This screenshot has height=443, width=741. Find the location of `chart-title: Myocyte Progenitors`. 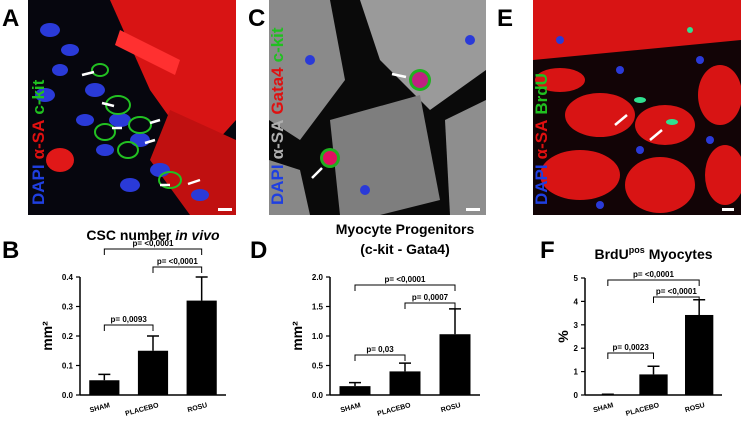

chart-title: Myocyte Progenitors is located at coordinates (405, 229).